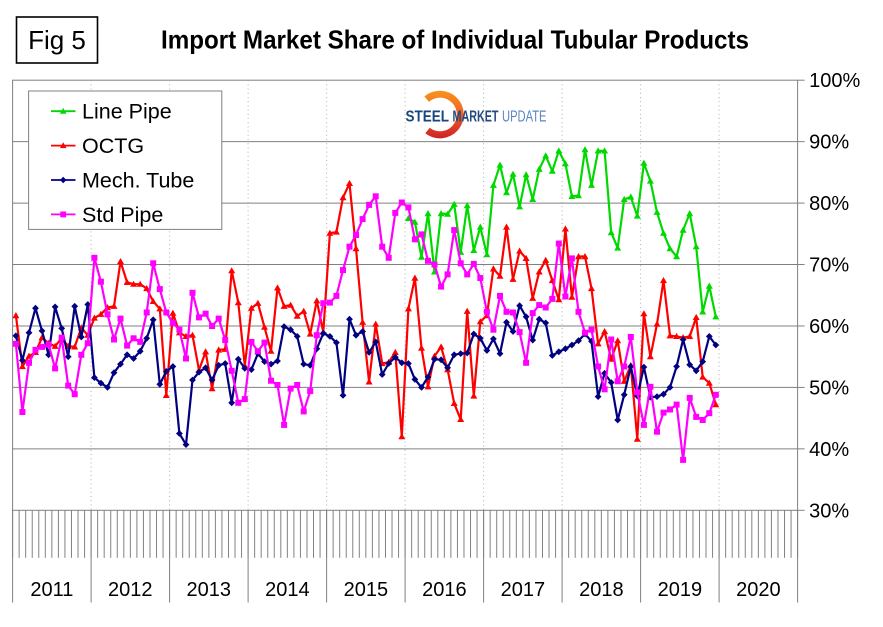  Describe the element at coordinates (524, 117) in the screenshot. I see `svg-text: UPDATE` at that location.